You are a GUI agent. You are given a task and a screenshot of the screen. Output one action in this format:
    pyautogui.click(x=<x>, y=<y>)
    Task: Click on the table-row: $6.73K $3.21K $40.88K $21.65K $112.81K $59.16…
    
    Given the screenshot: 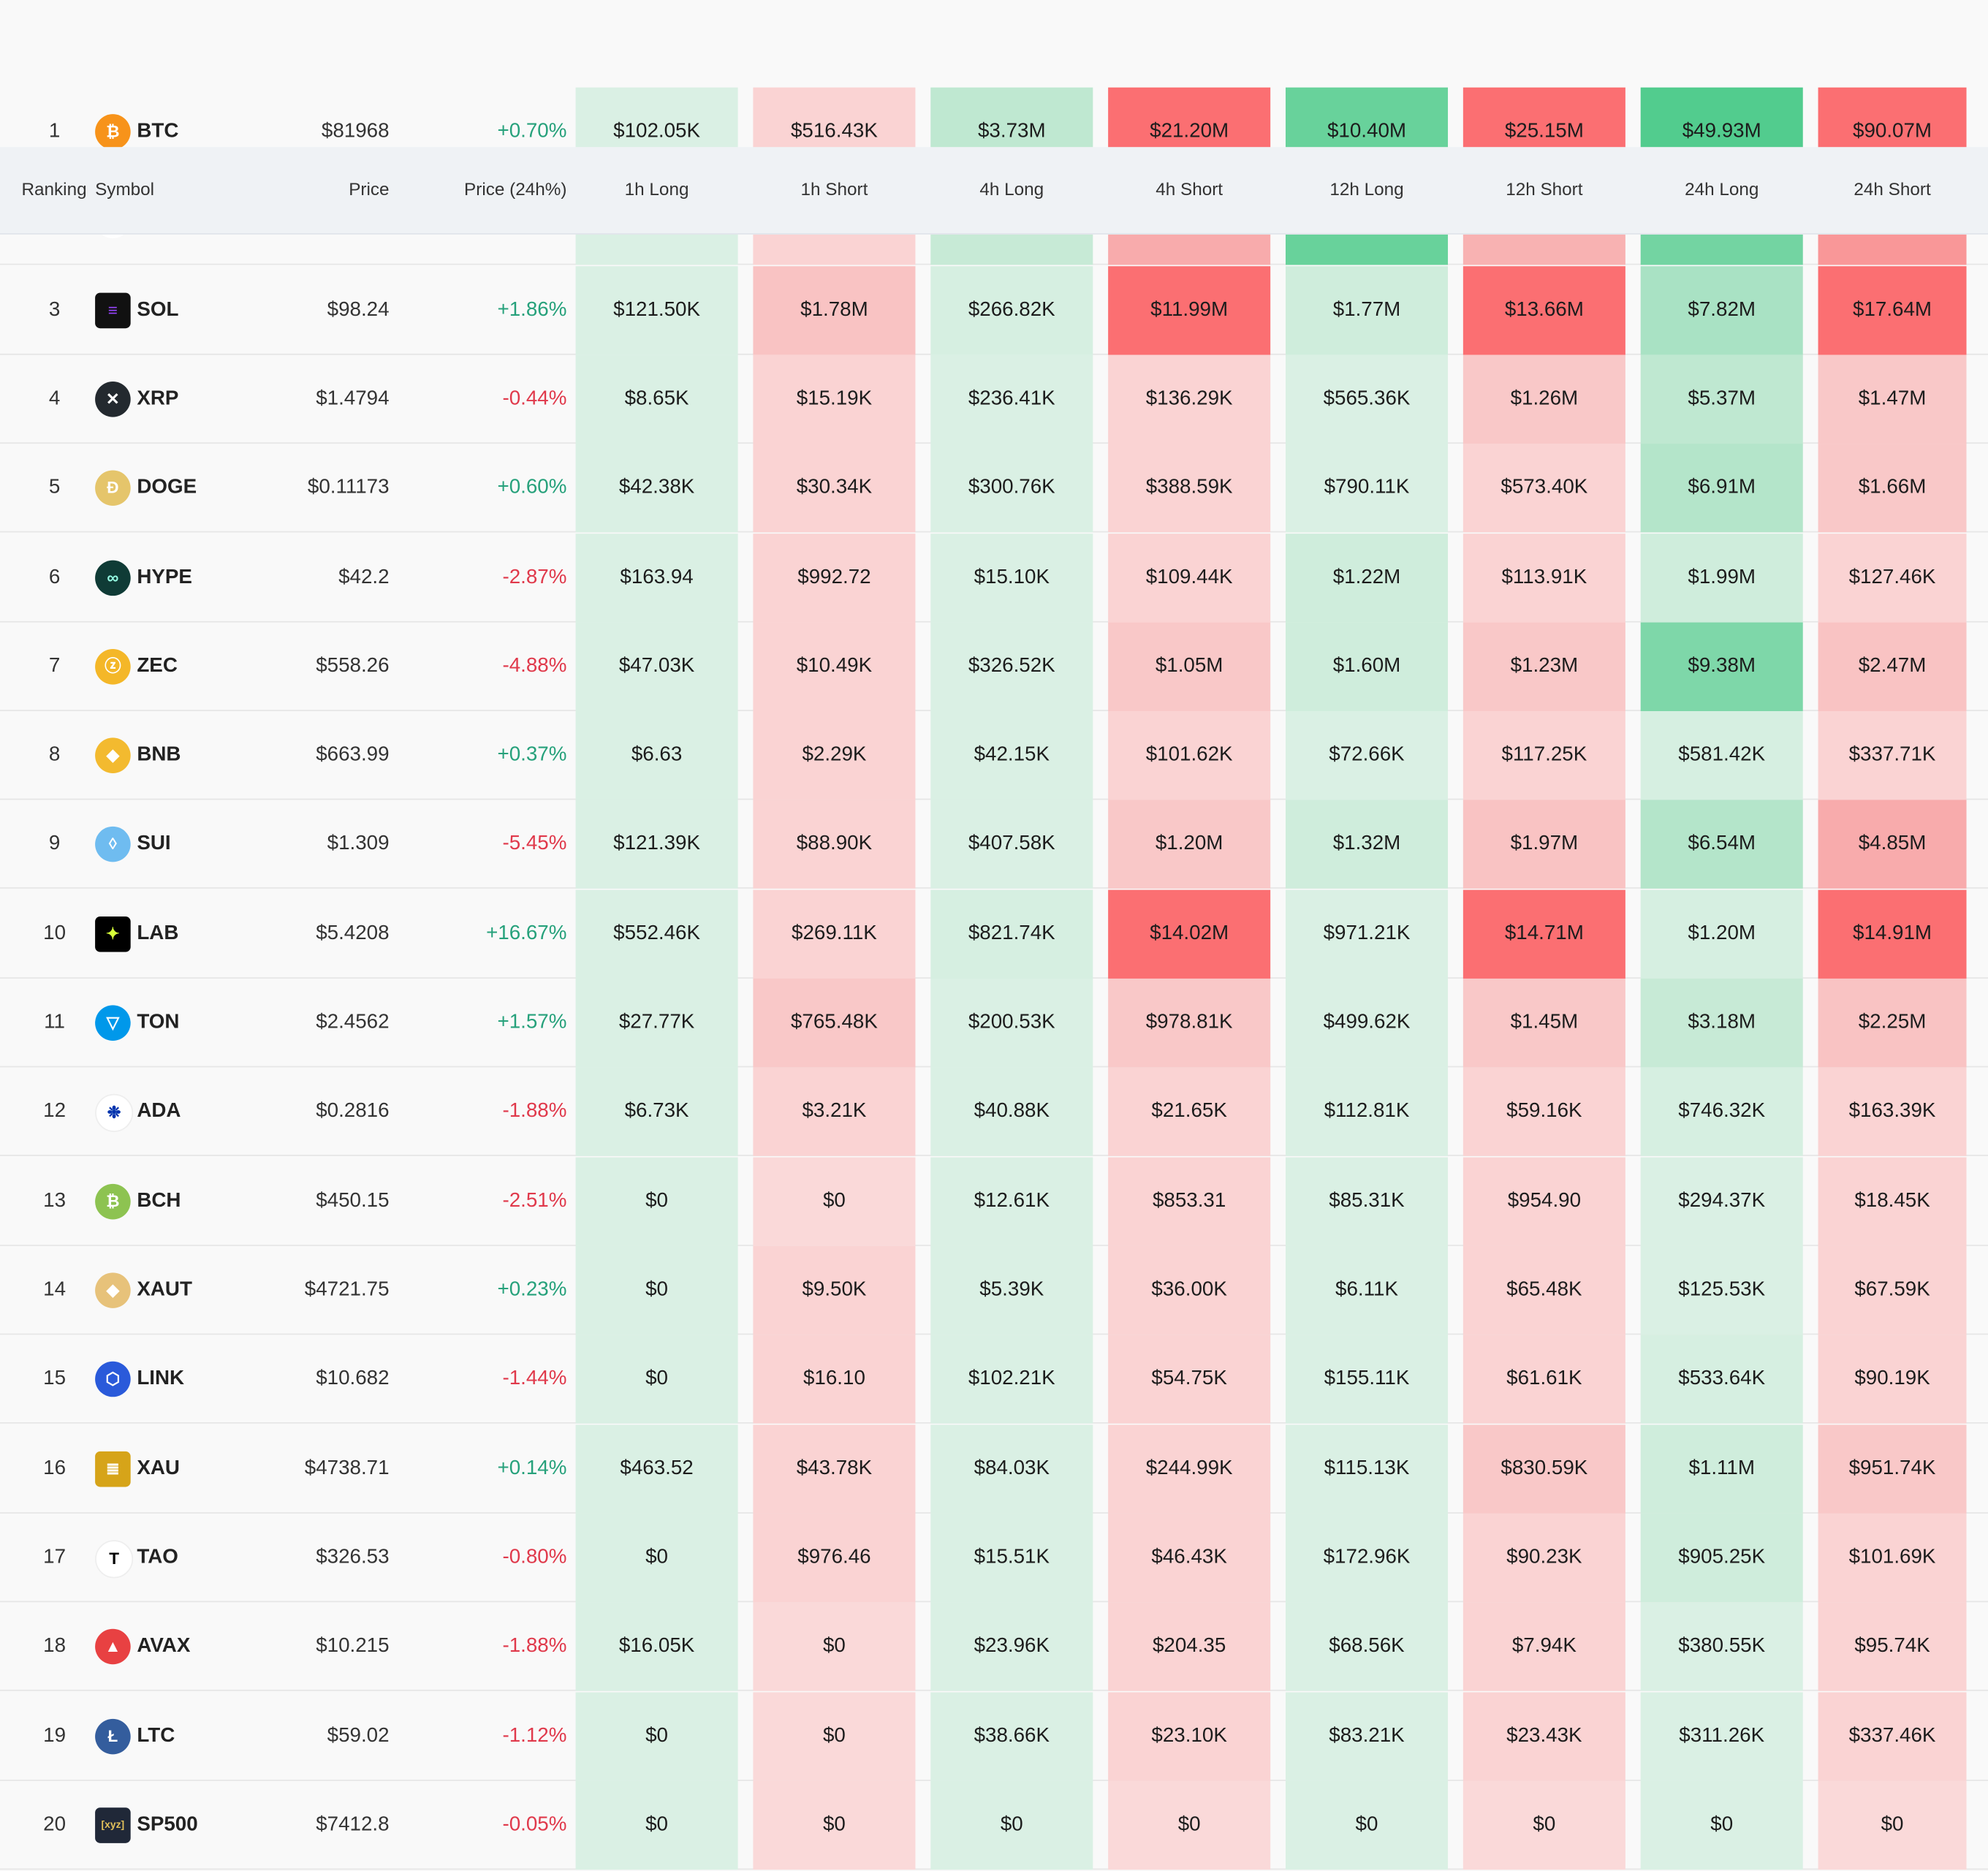 What is the action you would take?
    pyautogui.click(x=994, y=1112)
    